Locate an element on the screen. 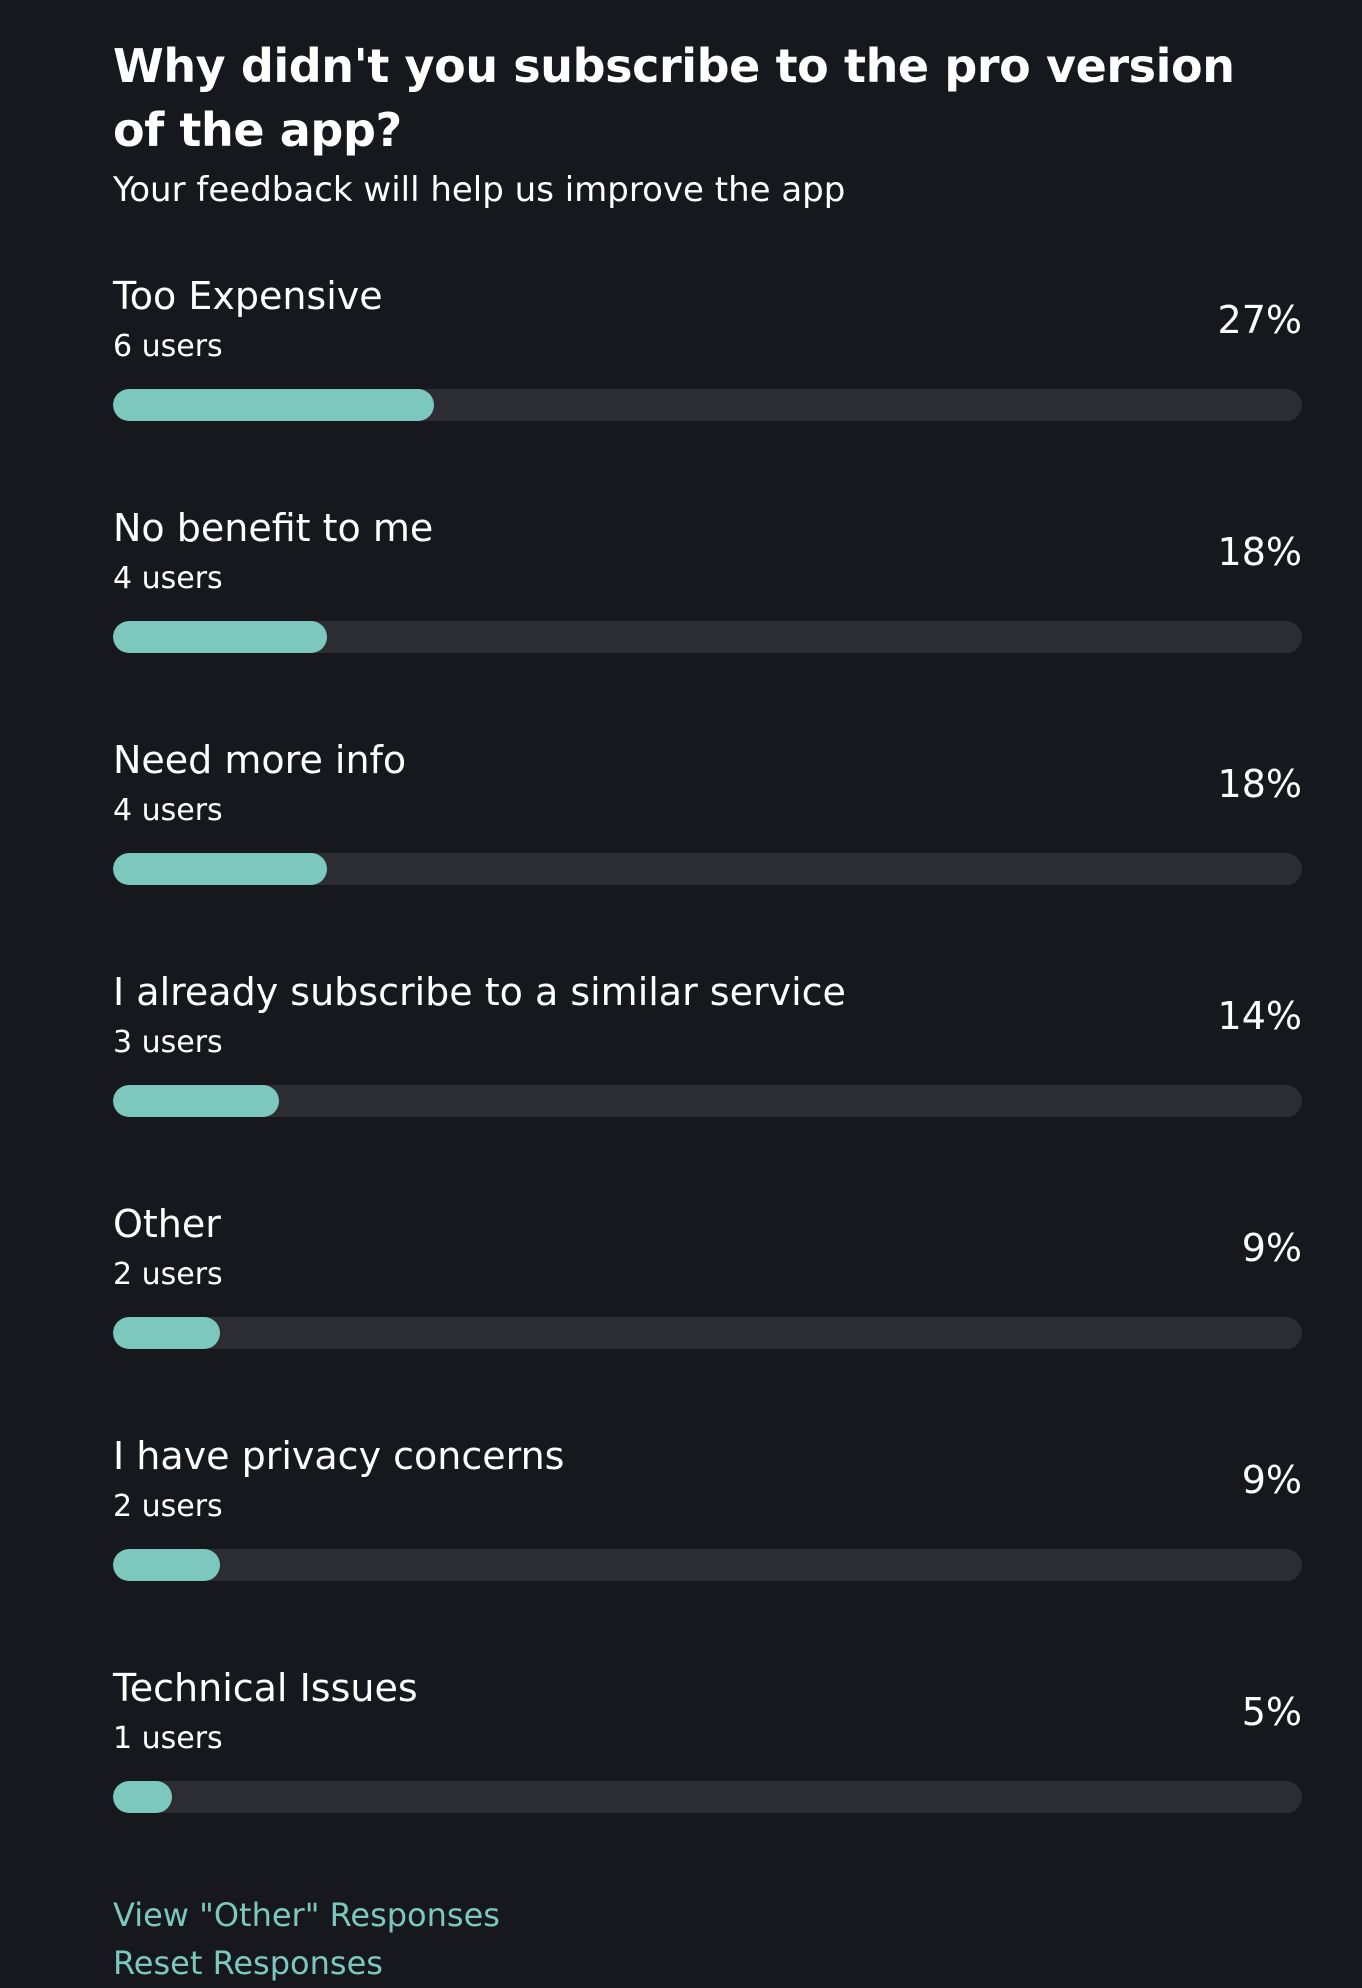 The image size is (1362, 1988). option-percentage: 27% is located at coordinates (1259, 320).